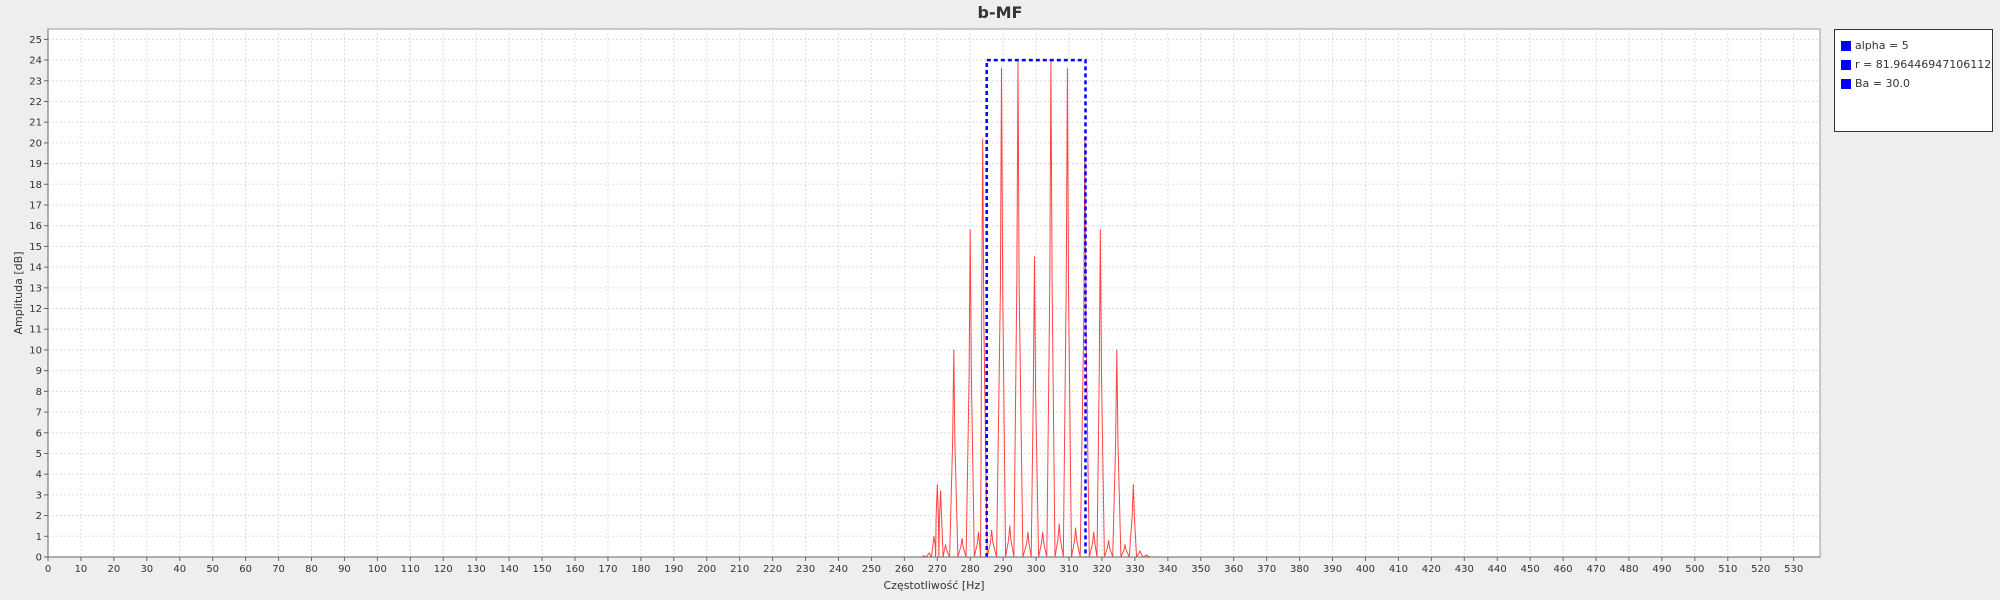 The height and width of the screenshot is (600, 2000). What do you see at coordinates (1464, 569) in the screenshot?
I see `x-tick-label: 430` at bounding box center [1464, 569].